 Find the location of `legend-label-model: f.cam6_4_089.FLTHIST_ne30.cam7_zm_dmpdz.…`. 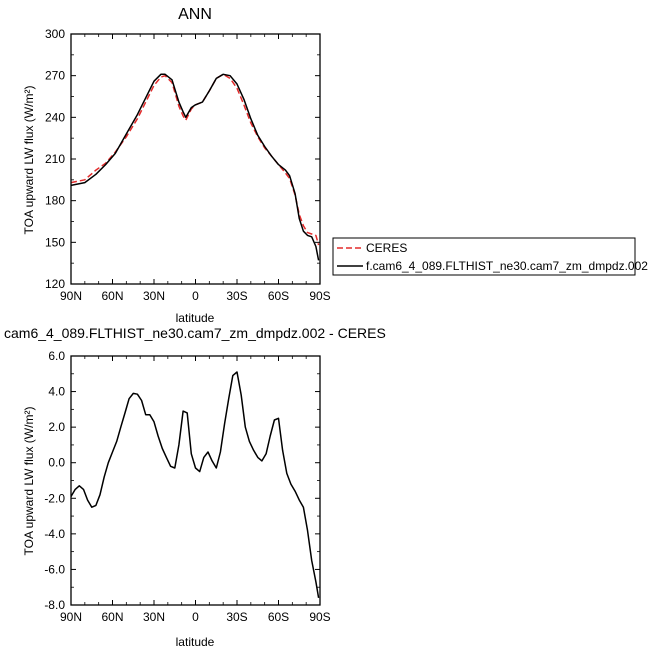

legend-label-model: f.cam6_4_089.FLTHIST_ne30.cam7_zm_dmpdz.… is located at coordinates (507, 266).